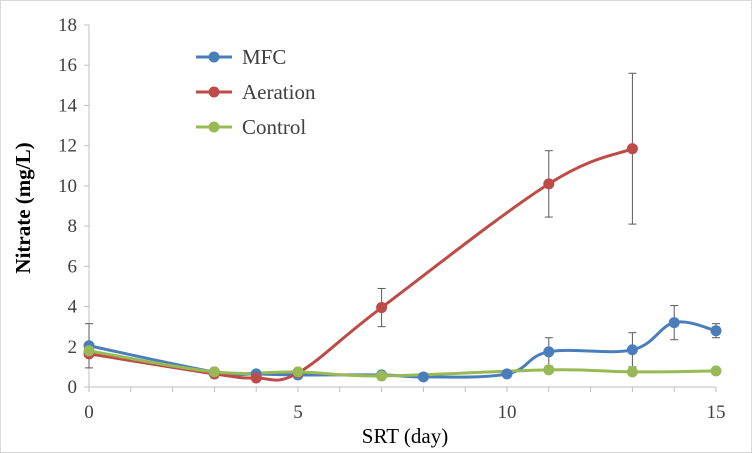  I want to click on y-tick-label: 18, so click(67, 25).